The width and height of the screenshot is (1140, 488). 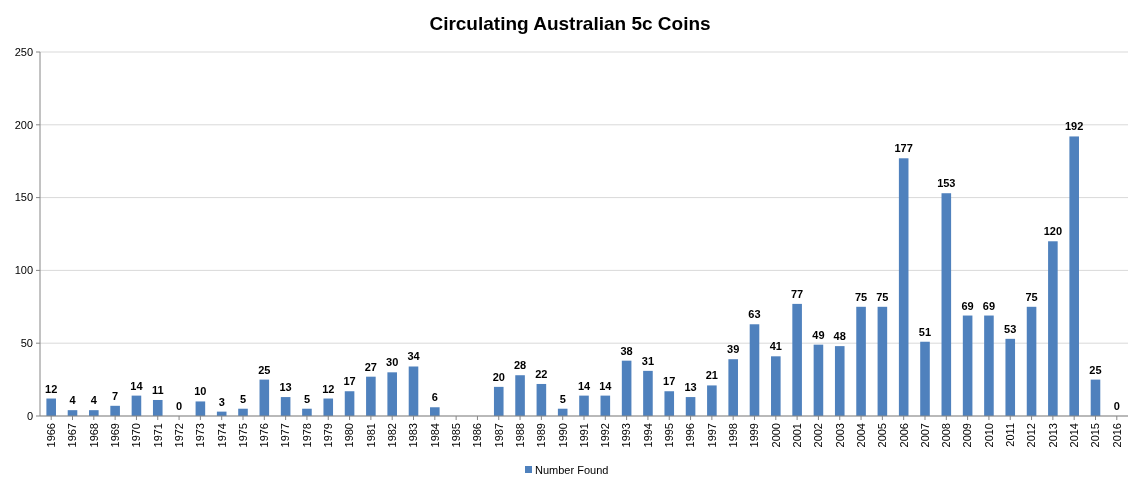 I want to click on data-label: 39, so click(x=733, y=349).